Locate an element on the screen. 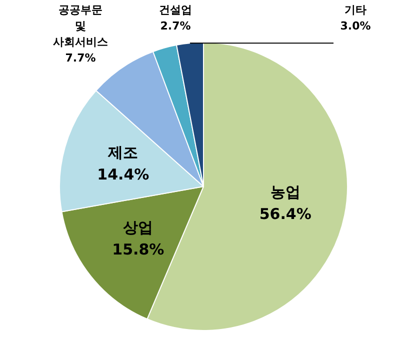 The image size is (402, 340). slice-label: 제조 is located at coordinates (122, 153).